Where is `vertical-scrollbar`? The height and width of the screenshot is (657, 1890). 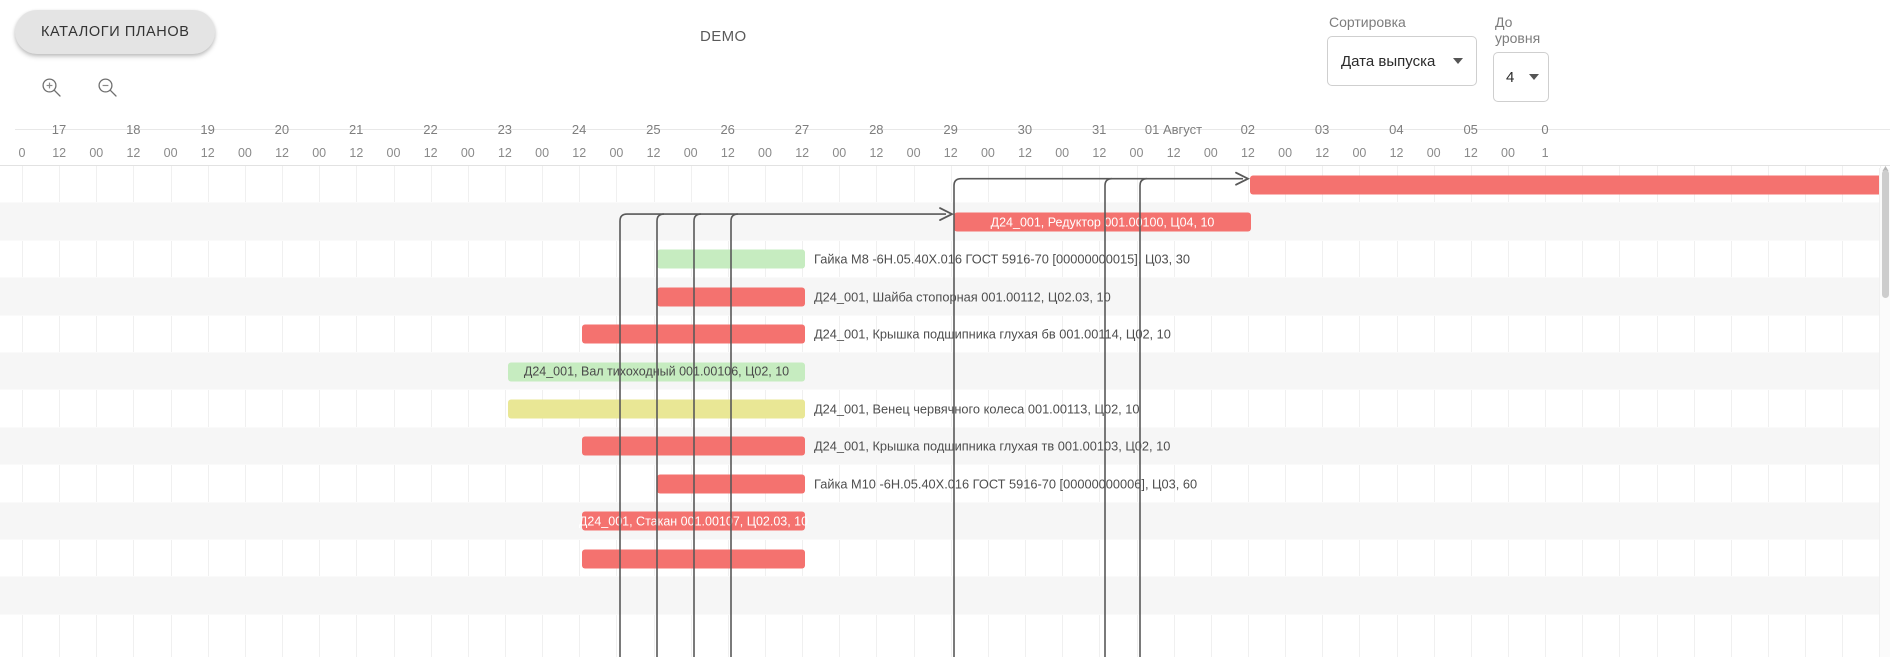
vertical-scrollbar is located at coordinates (1884, 411).